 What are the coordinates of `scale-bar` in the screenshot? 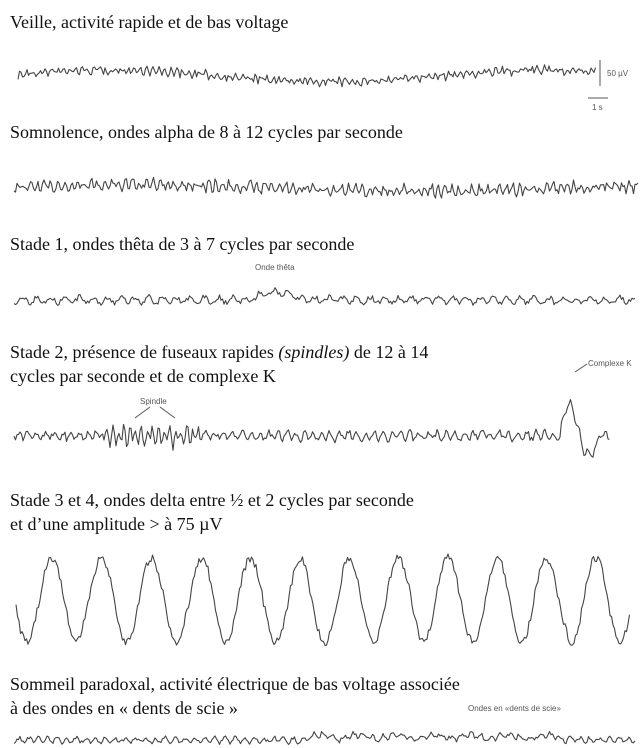 It's located at (598, 79).